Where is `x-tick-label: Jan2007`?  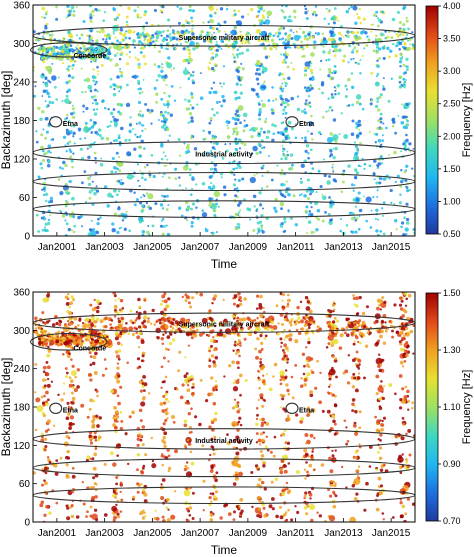
x-tick-label: Jan2007 is located at coordinates (200, 247).